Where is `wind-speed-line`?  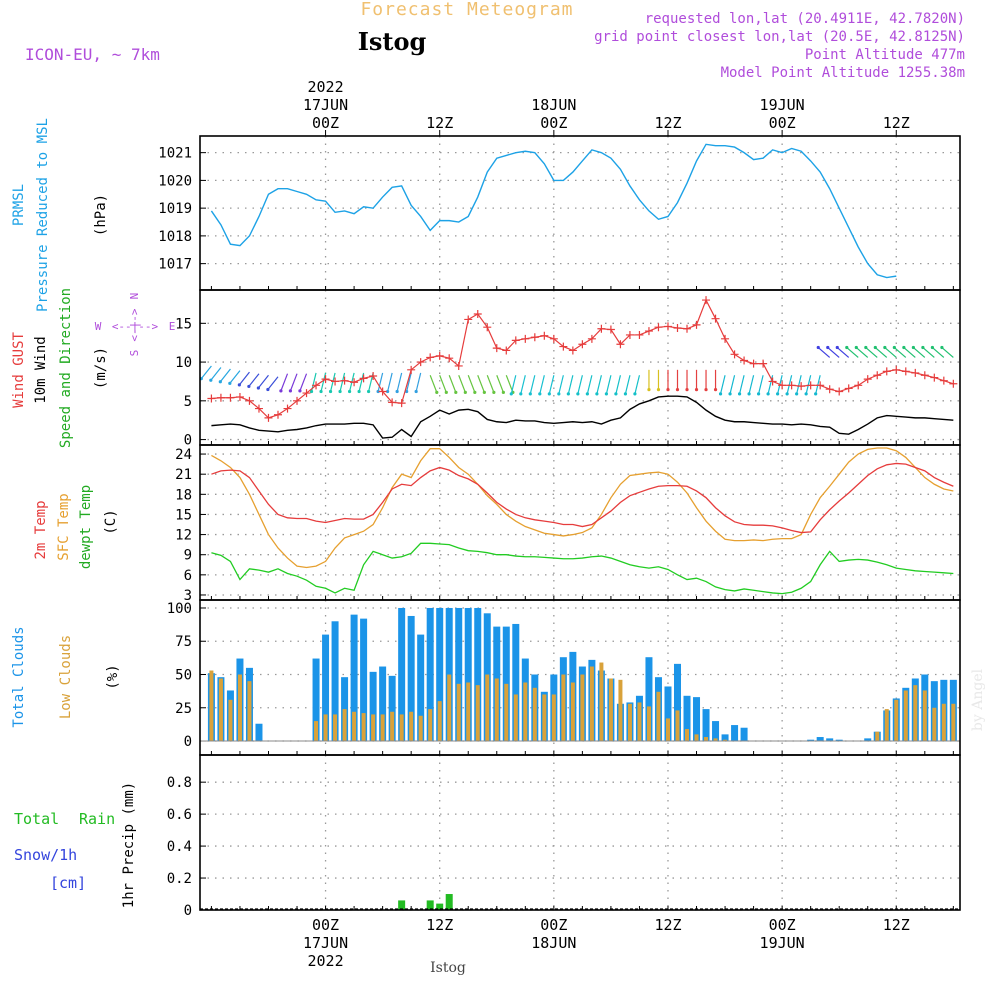
wind-speed-line is located at coordinates (582, 417).